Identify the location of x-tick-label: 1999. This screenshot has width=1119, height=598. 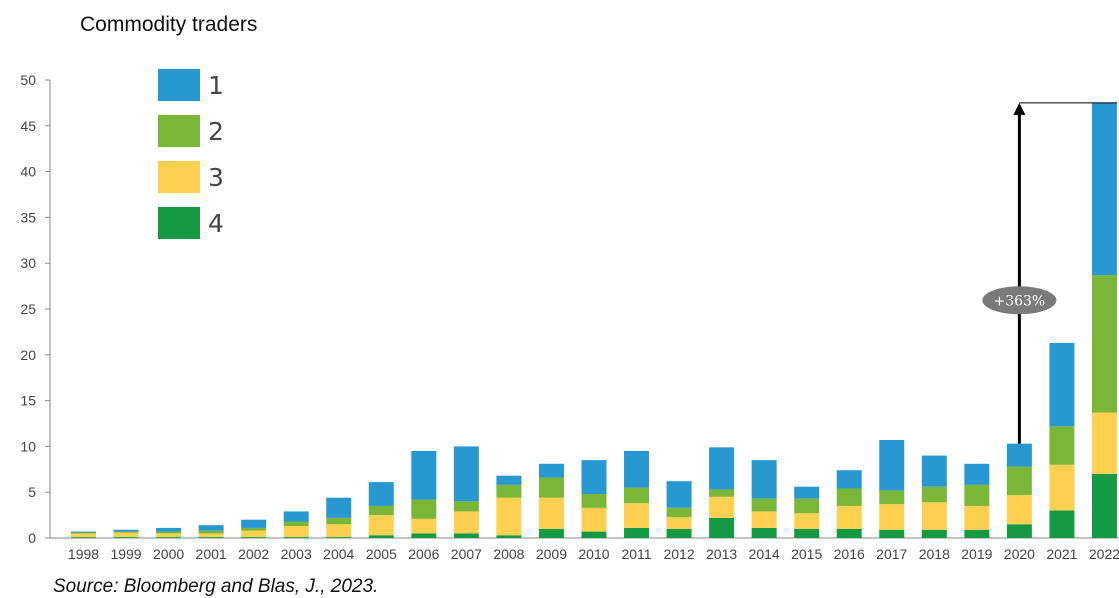
(125, 554).